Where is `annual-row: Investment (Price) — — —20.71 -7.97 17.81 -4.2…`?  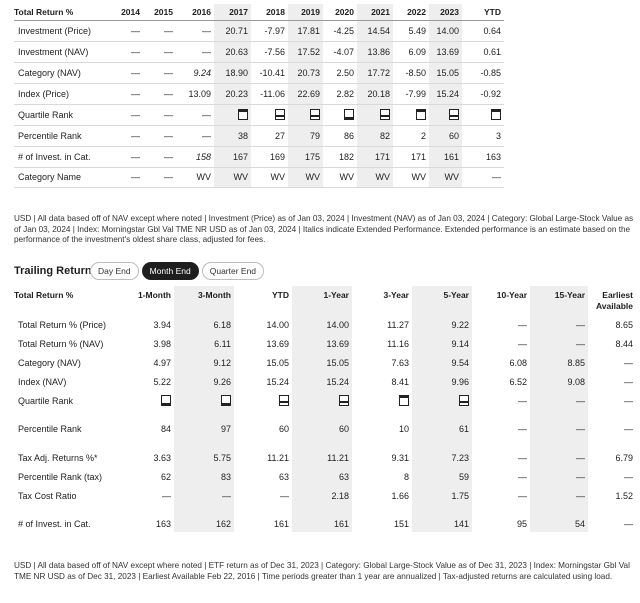
annual-row: Investment (Price) — — —20.71 -7.97 17.81 -4.2… is located at coordinates (259, 31).